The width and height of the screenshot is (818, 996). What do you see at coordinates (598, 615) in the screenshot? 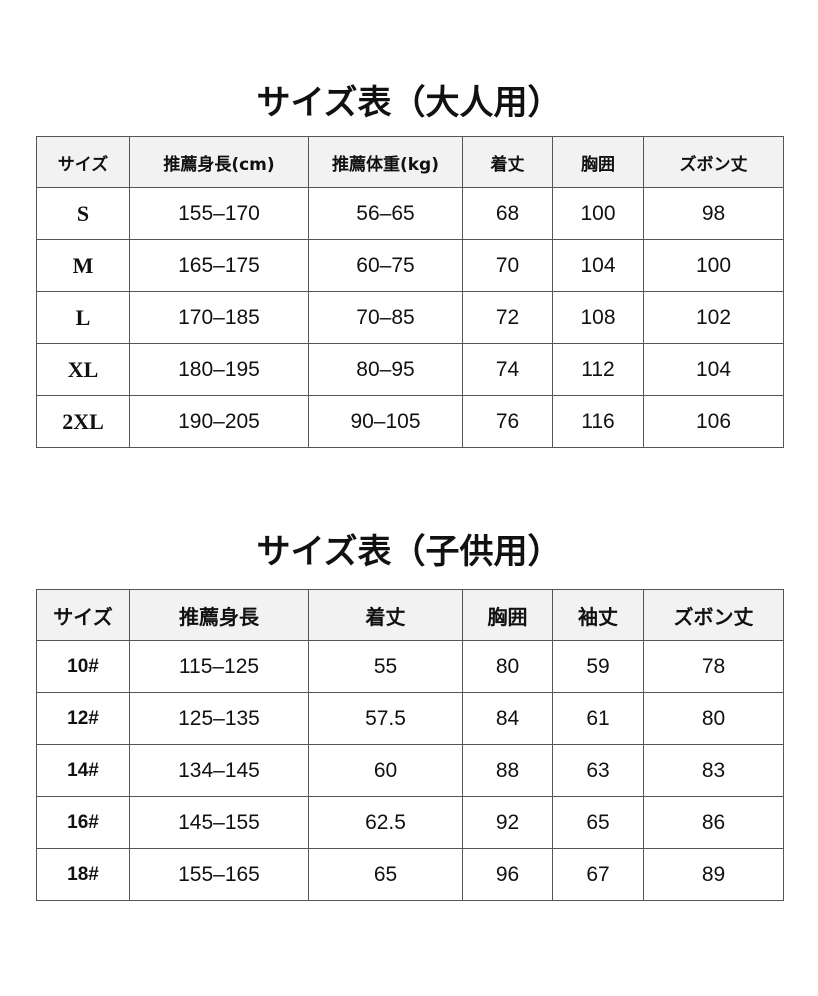
I see `header-cell: 袖丈` at bounding box center [598, 615].